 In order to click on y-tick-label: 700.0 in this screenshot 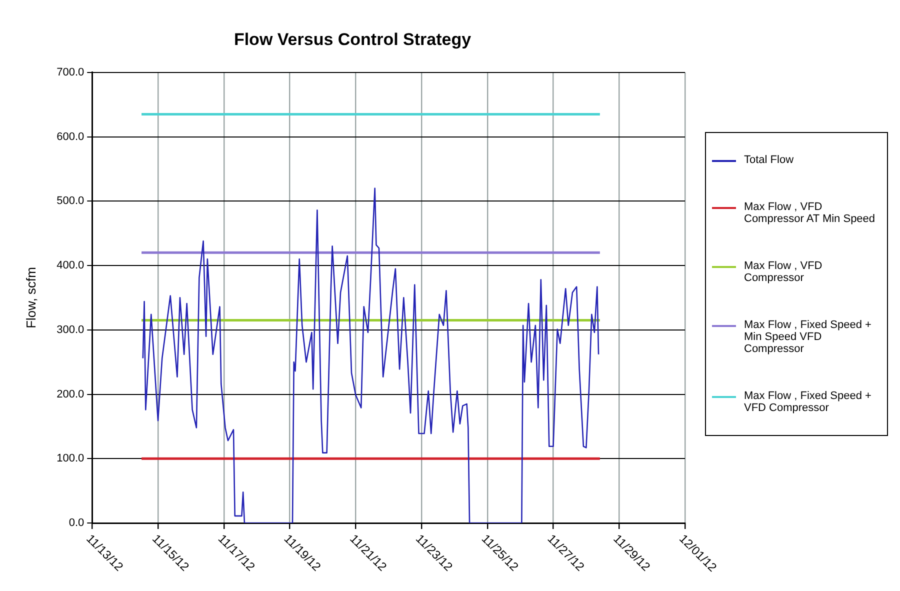, I will do `click(70, 72)`.